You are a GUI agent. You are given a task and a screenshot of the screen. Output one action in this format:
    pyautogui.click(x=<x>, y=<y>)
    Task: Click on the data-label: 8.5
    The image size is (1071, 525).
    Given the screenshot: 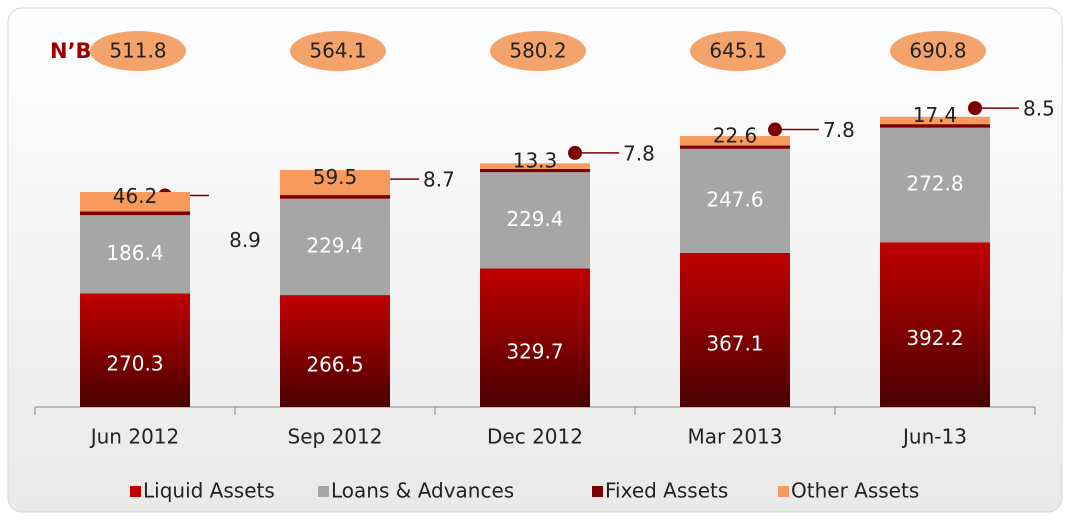 What is the action you would take?
    pyautogui.click(x=1039, y=109)
    